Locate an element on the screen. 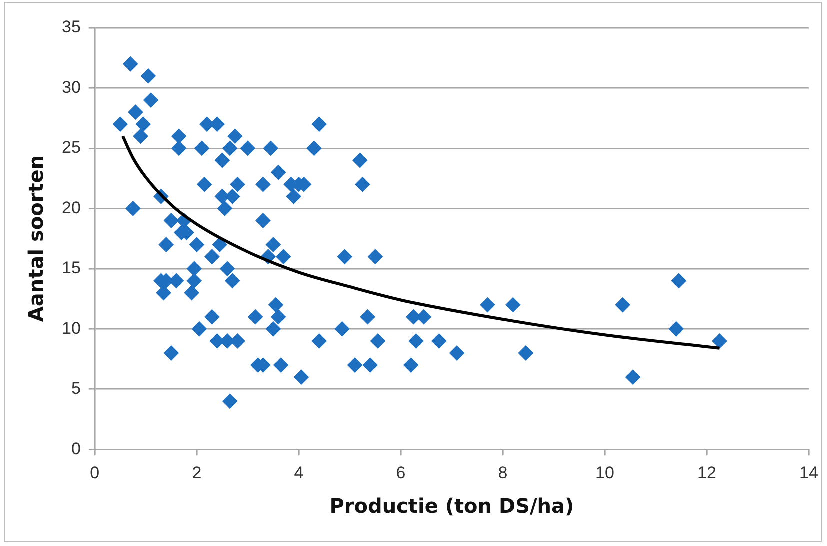 This screenshot has width=827, height=546. x-tick-label: 6 is located at coordinates (401, 472).